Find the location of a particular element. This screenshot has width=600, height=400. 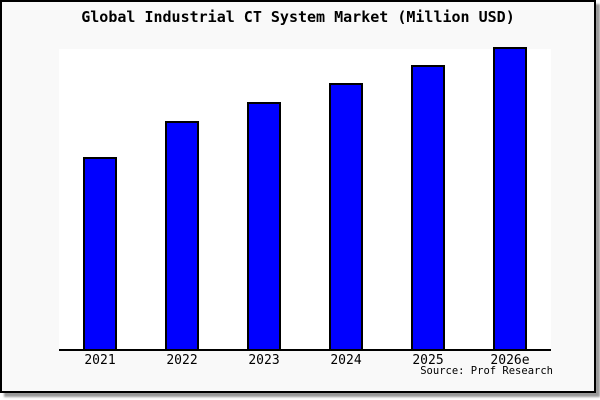

x-tick-label-2023: 2023 is located at coordinates (264, 360).